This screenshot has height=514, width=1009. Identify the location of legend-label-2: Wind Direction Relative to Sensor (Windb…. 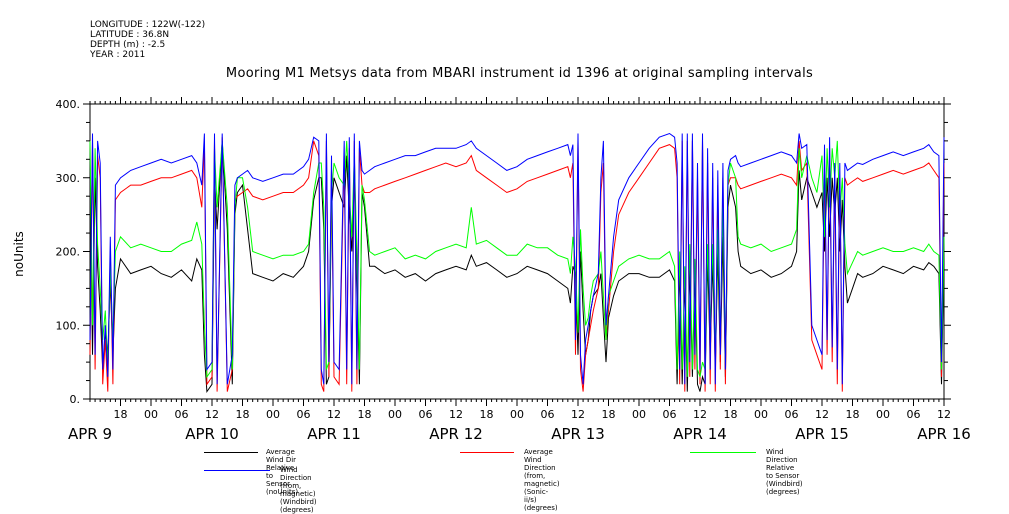
(784, 472).